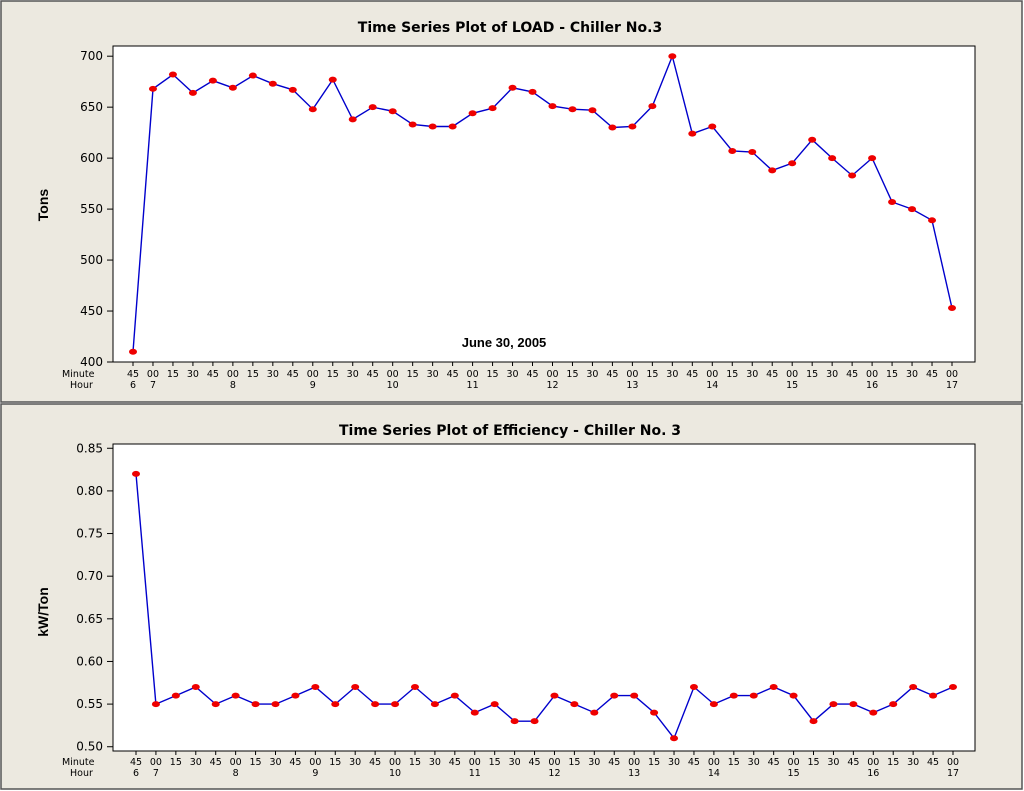 The image size is (1024, 791). I want to click on load-hour-tick-label: 8, so click(233, 385).